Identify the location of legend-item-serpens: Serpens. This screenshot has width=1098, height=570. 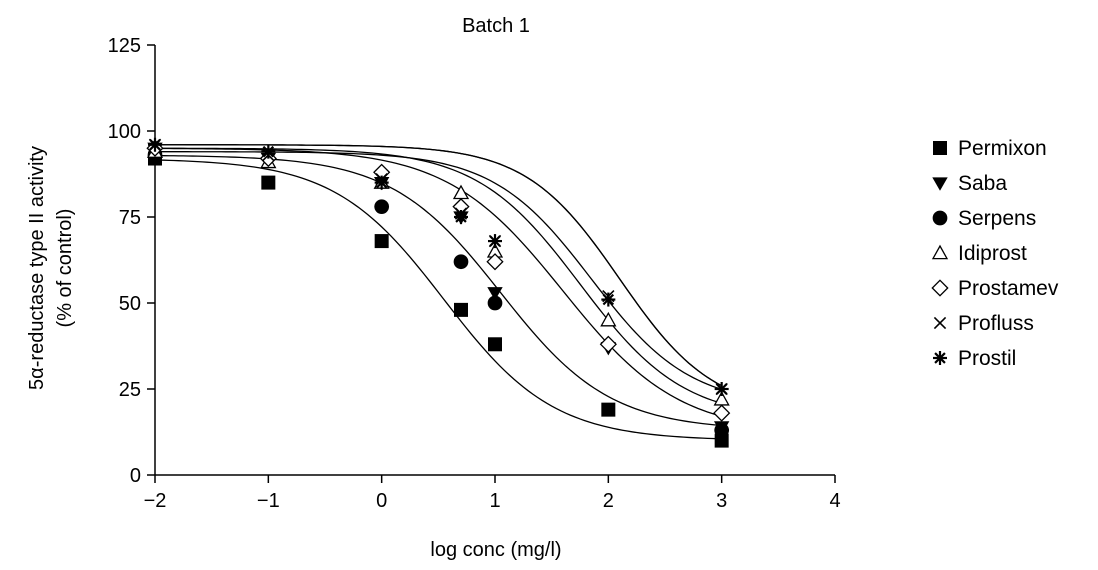
(984, 218).